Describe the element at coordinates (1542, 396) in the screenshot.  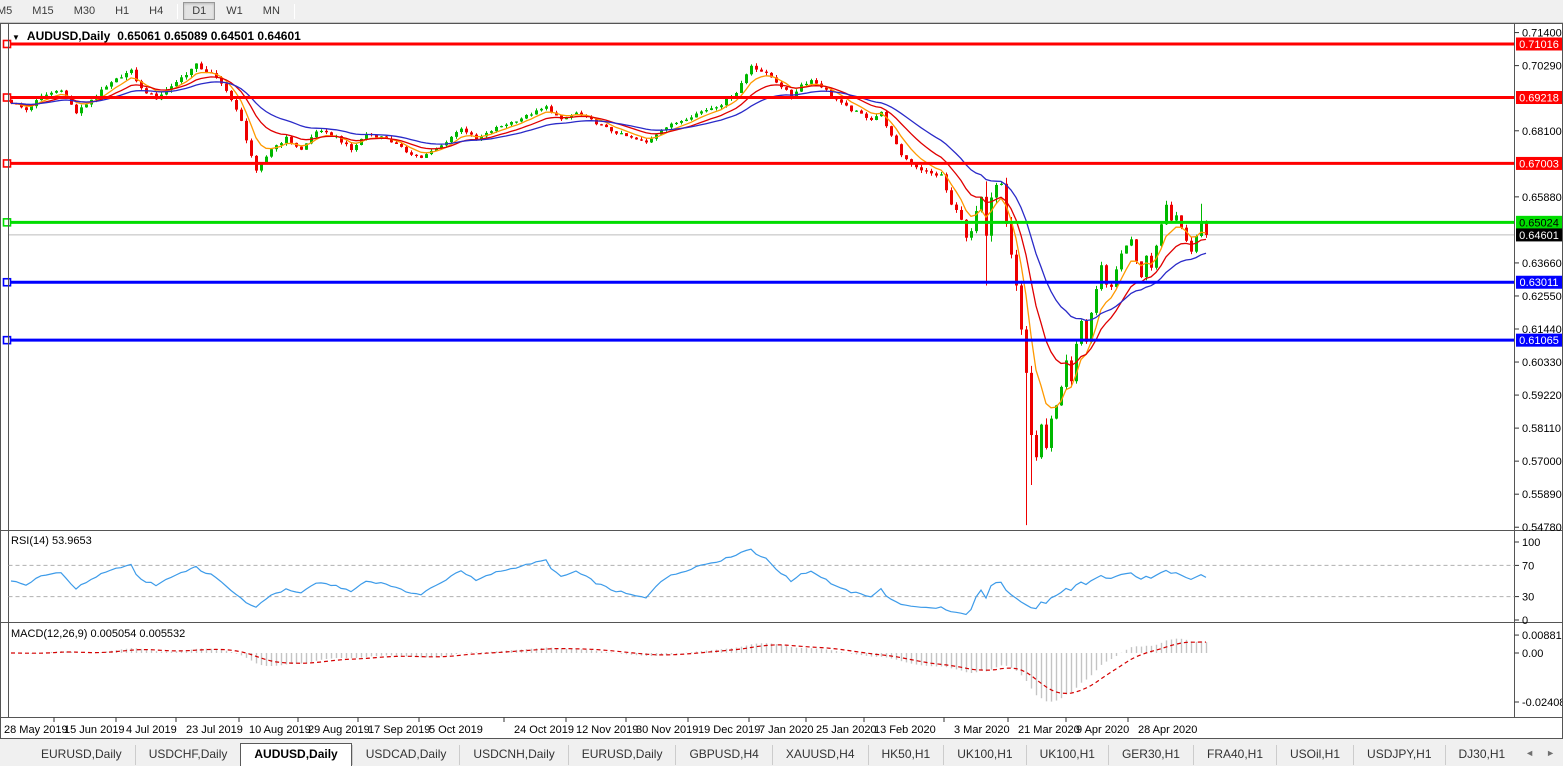
I see `price-tick-label: 0.59220` at that location.